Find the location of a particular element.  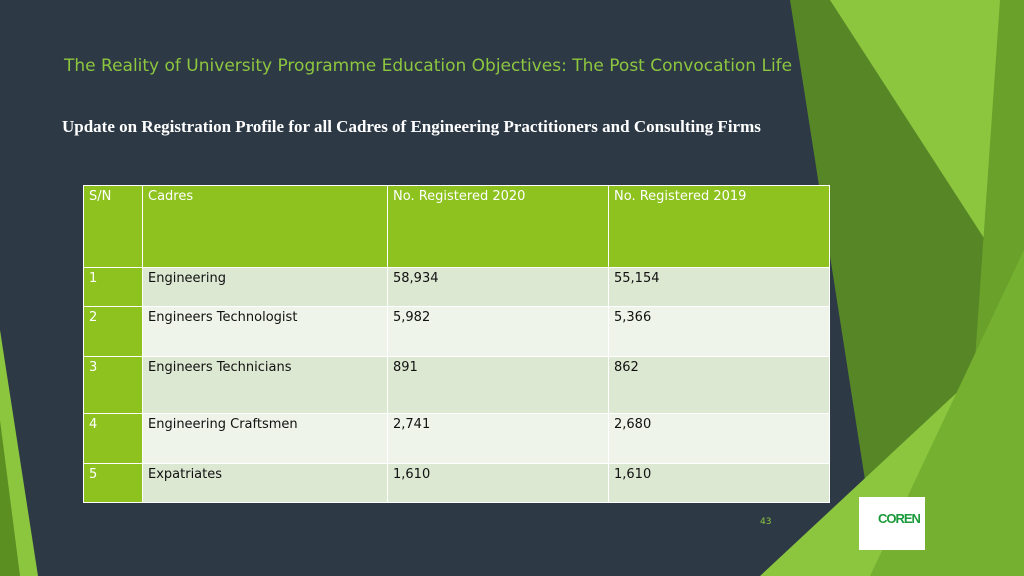

table-cell: 3 is located at coordinates (113, 385).